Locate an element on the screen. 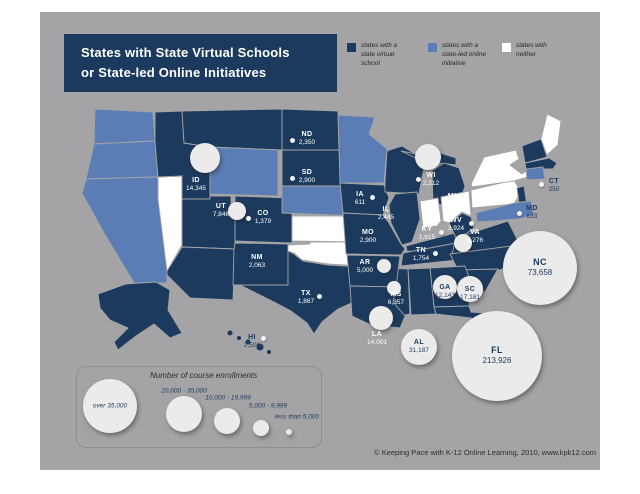 This screenshot has height=494, width=640. state-led-swatch-icon is located at coordinates (432, 47).